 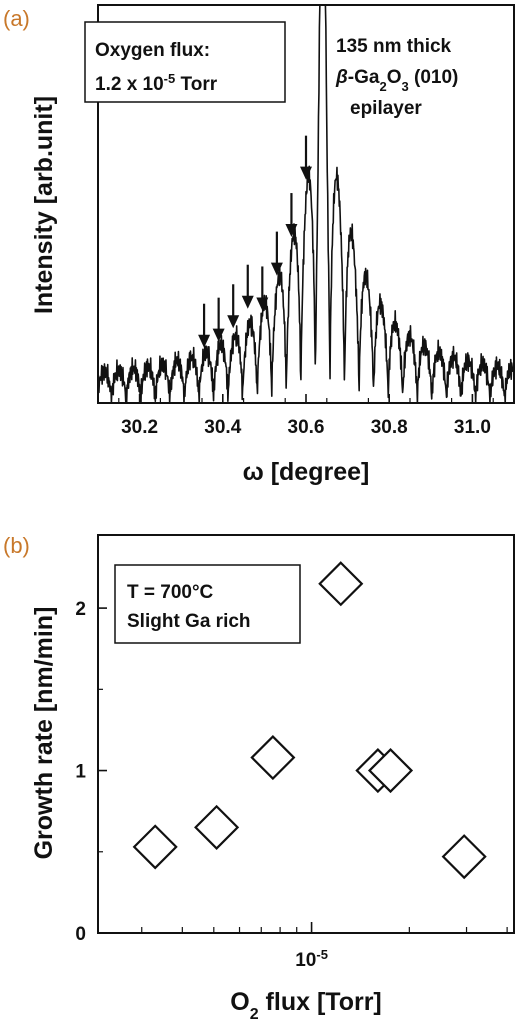 What do you see at coordinates (80, 934) in the screenshot?
I see `panel-b-y-tick-label: 0` at bounding box center [80, 934].